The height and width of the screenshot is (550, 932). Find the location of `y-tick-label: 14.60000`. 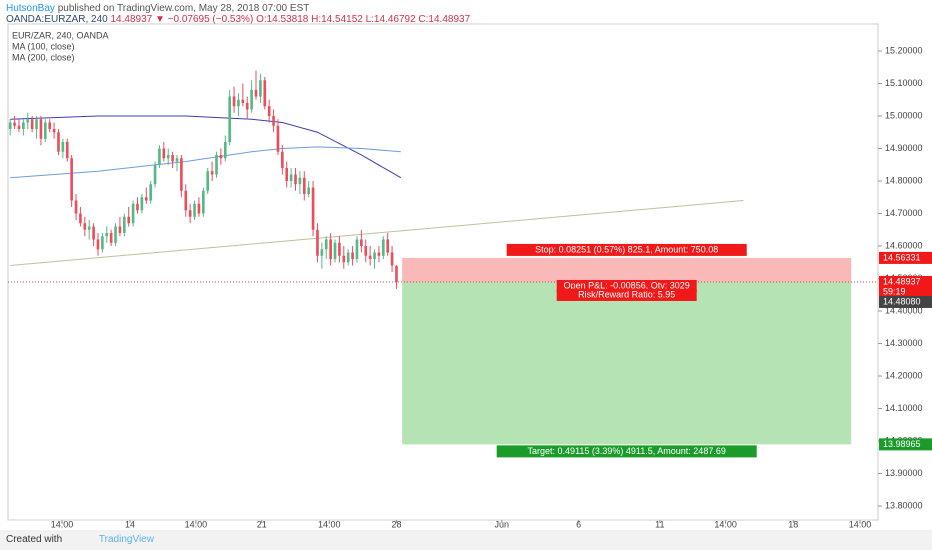

y-tick-label: 14.60000 is located at coordinates (904, 245).